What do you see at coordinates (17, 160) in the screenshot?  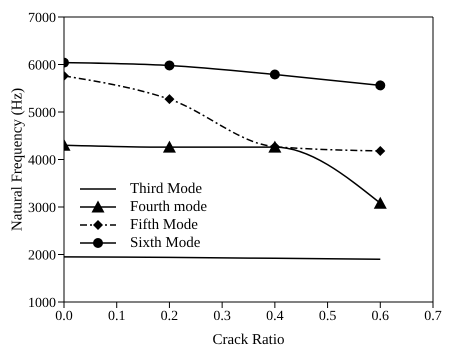 I see `y-axis-title: Natural Frequency (Hz)` at bounding box center [17, 160].